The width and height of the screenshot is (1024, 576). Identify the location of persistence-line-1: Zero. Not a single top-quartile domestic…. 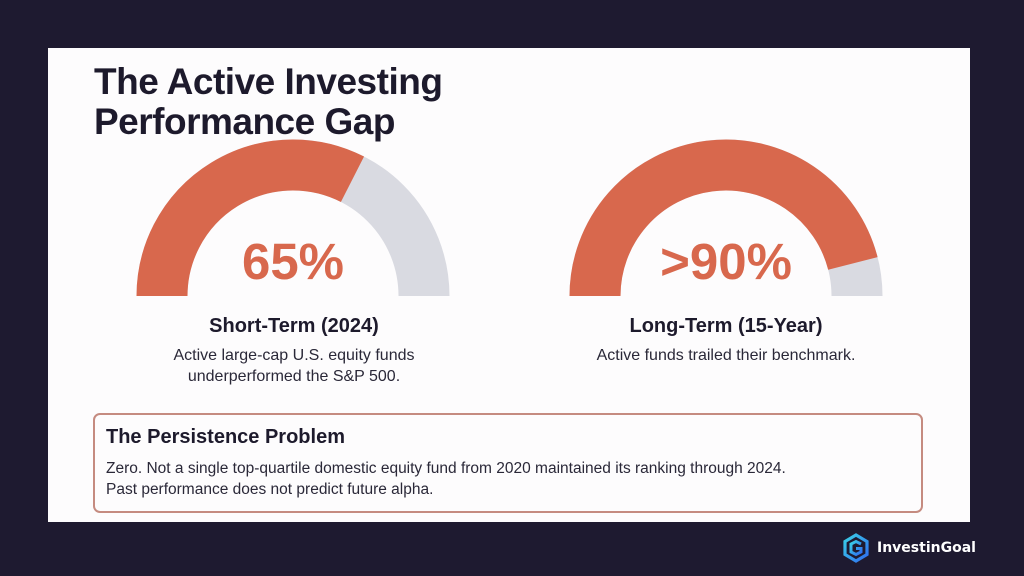
(446, 468).